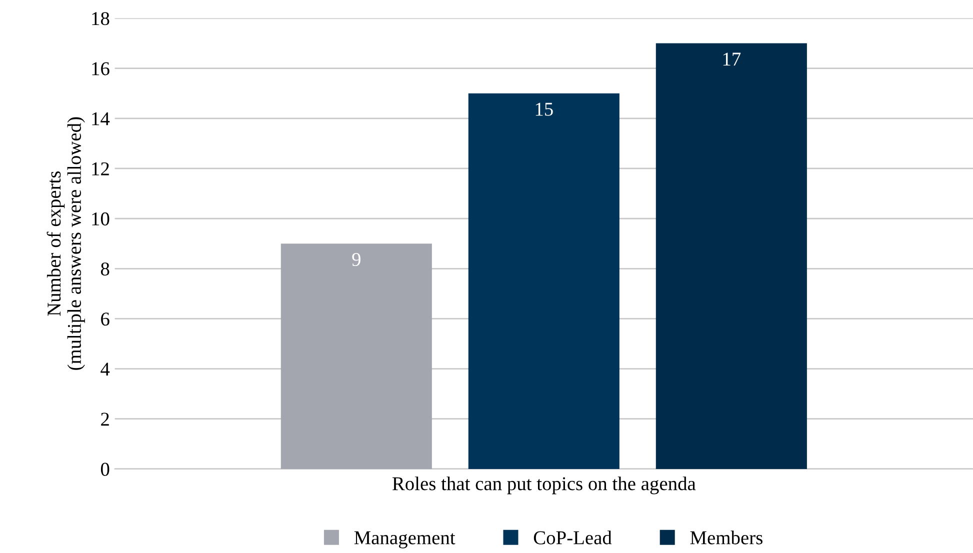  I want to click on data-label: 9, so click(356, 259).